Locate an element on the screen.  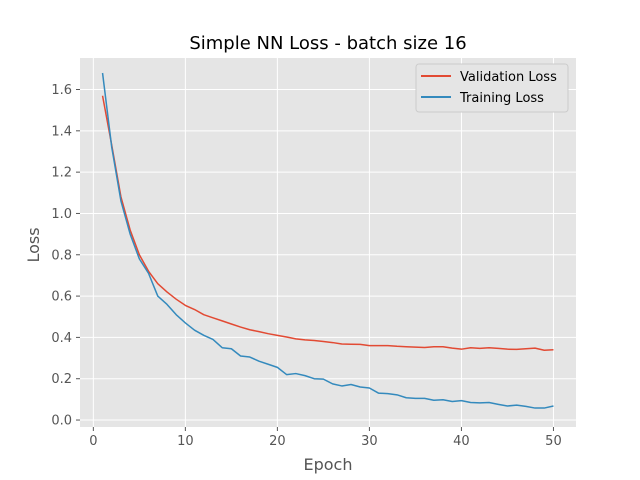
x-tick-label: 0 is located at coordinates (93, 441).